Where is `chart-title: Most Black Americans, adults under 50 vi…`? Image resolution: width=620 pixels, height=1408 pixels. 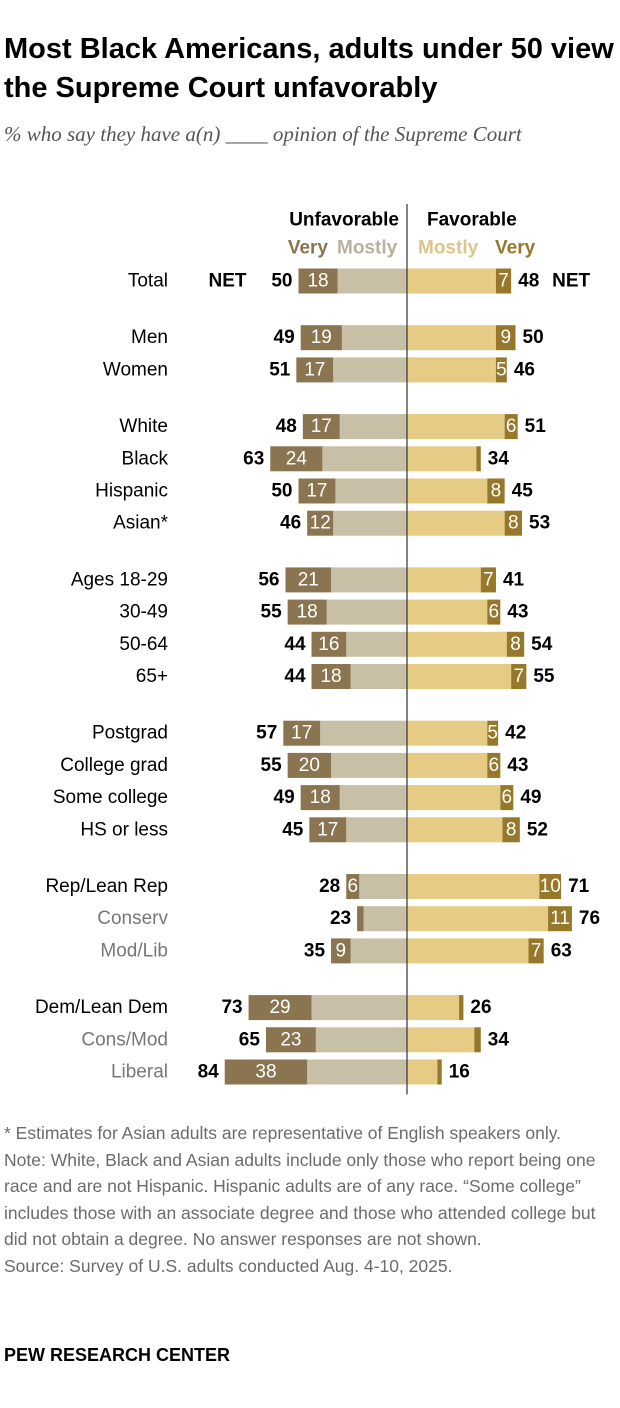 chart-title: Most Black Americans, adults under 50 vi… is located at coordinates (309, 68).